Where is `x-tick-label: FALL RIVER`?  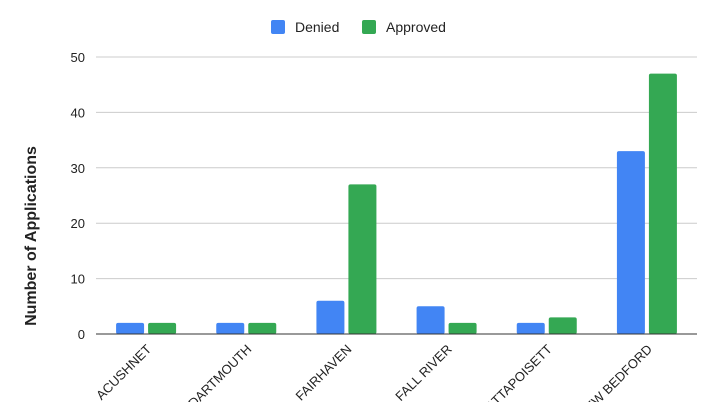
x-tick-label: FALL RIVER is located at coordinates (423, 372).